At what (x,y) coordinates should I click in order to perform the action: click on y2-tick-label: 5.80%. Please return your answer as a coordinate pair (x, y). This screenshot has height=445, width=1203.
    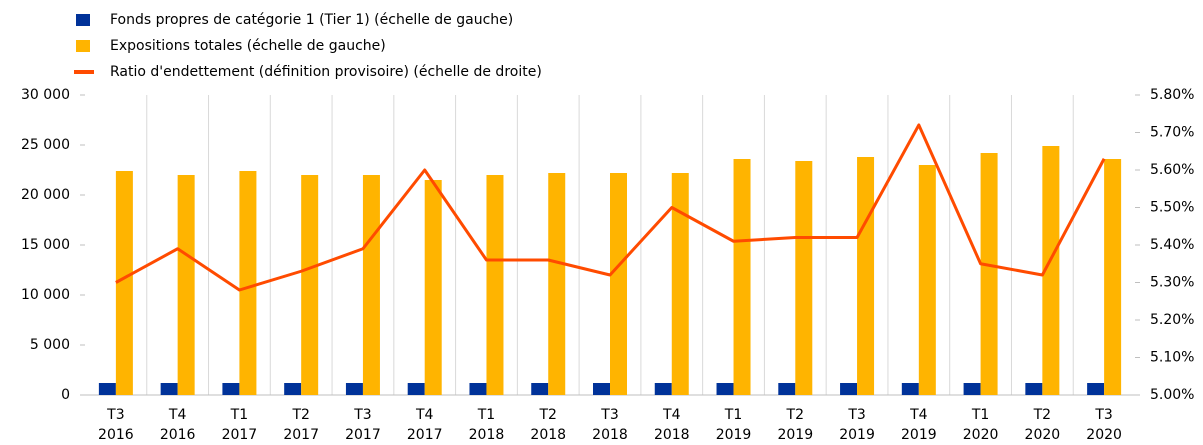
    Looking at the image, I should click on (1172, 95).